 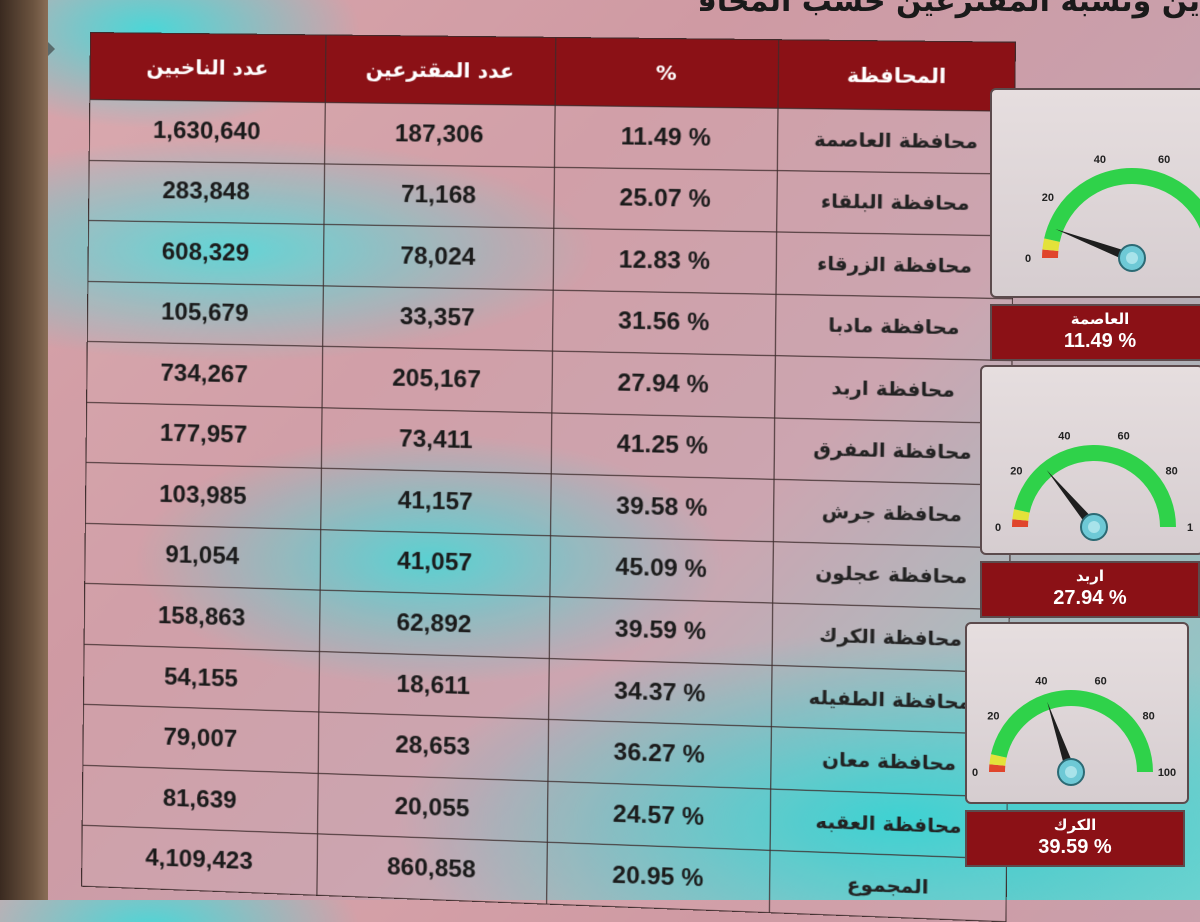 What do you see at coordinates (207, 132) in the screenshot?
I see `cell-registered: 1,630,640` at bounding box center [207, 132].